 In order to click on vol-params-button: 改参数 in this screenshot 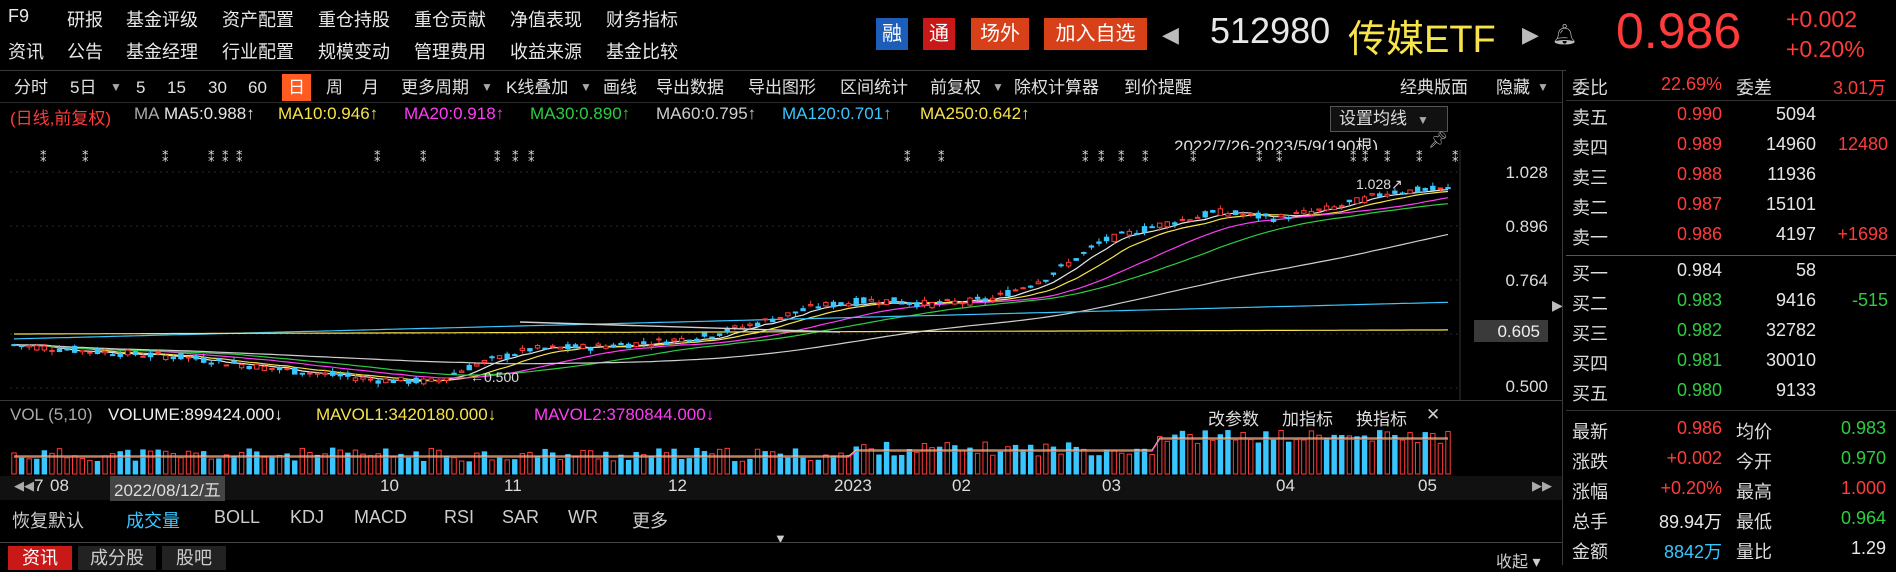, I will do `click(1233, 419)`.